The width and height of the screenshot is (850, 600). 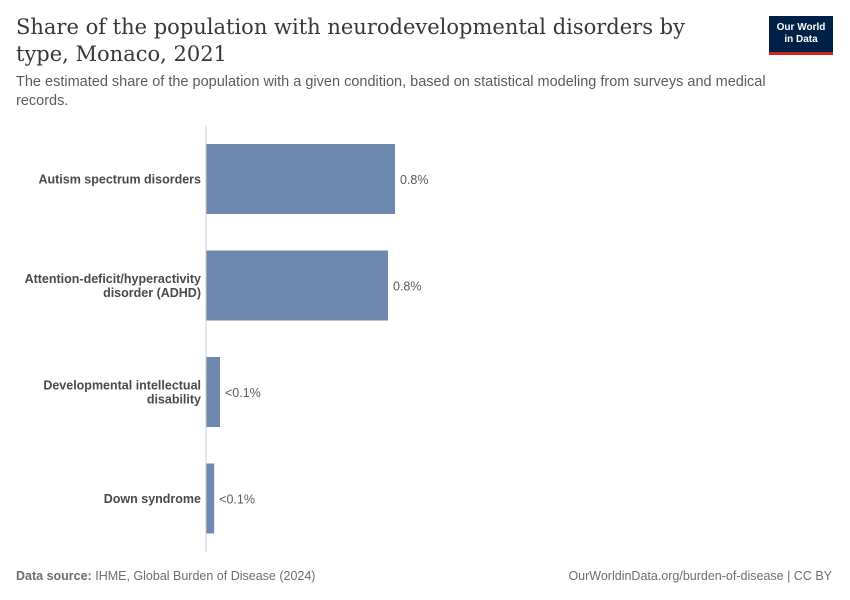 I want to click on category-label-1-0: Attention-deficit/hyperactivity, so click(x=113, y=279).